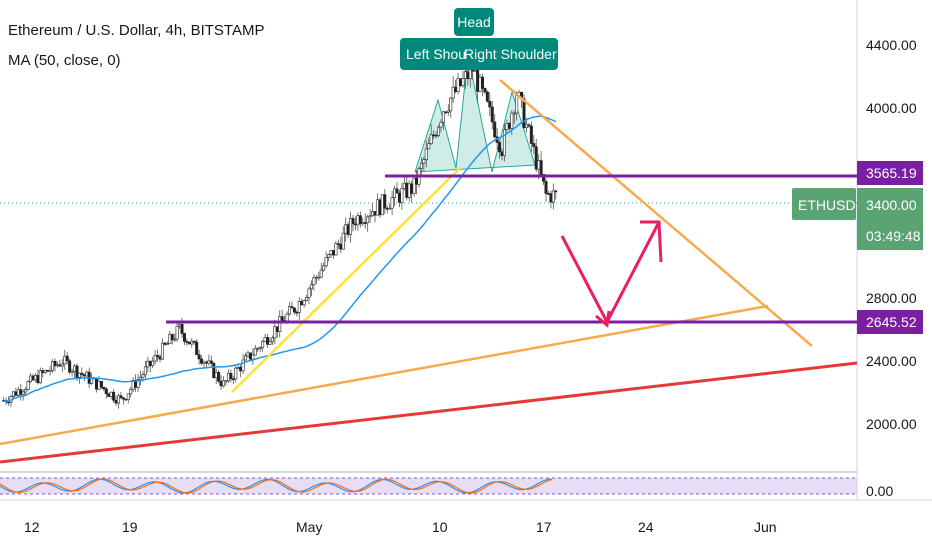  What do you see at coordinates (886, 250) in the screenshot?
I see `price-axis: 4400.00 4000.00 2800.00 2400.00 2000.00` at bounding box center [886, 250].